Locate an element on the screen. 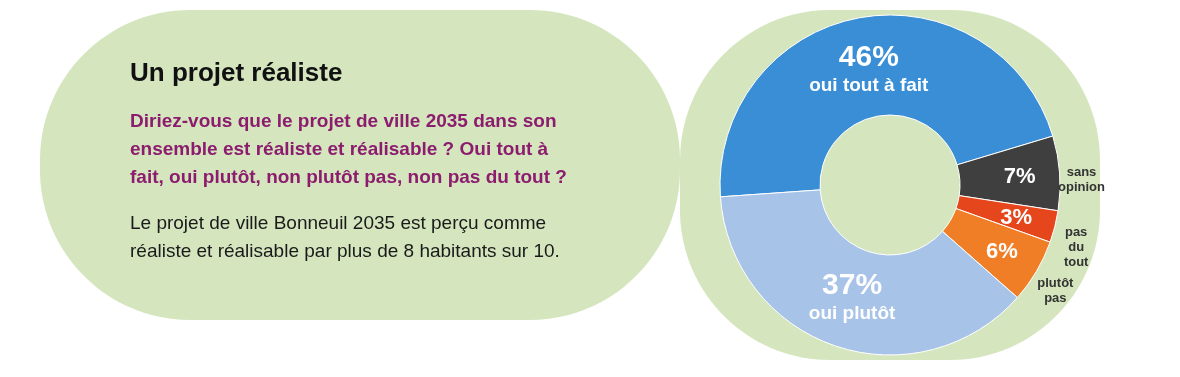 The height and width of the screenshot is (377, 1180). slice-label: oui plutôt is located at coordinates (852, 312).